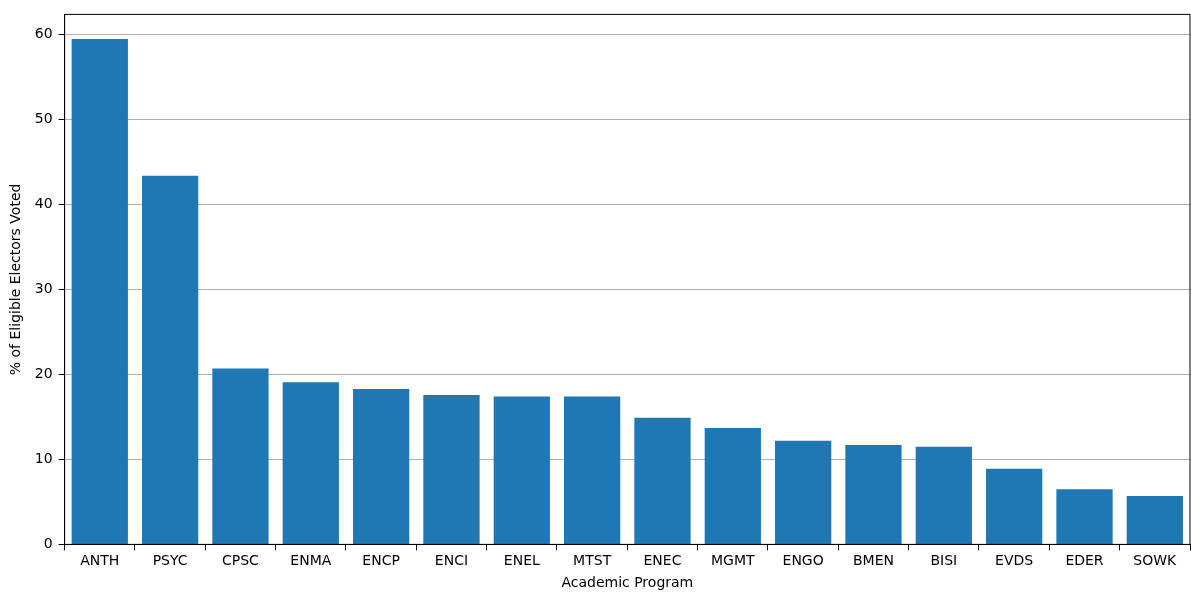  I want to click on x-tick-label: ENEC, so click(662, 560).